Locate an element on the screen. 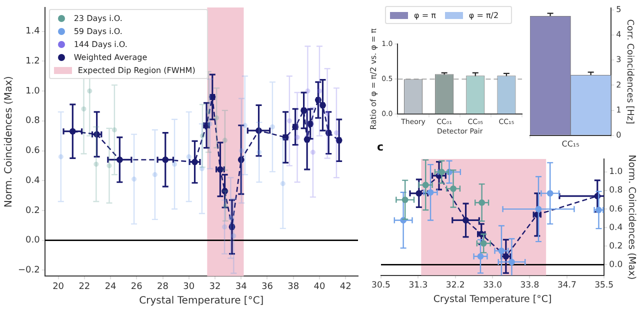 Image resolution: width=642 pixels, height=310 pixels. legend-label: φ = π/2 is located at coordinates (483, 15).